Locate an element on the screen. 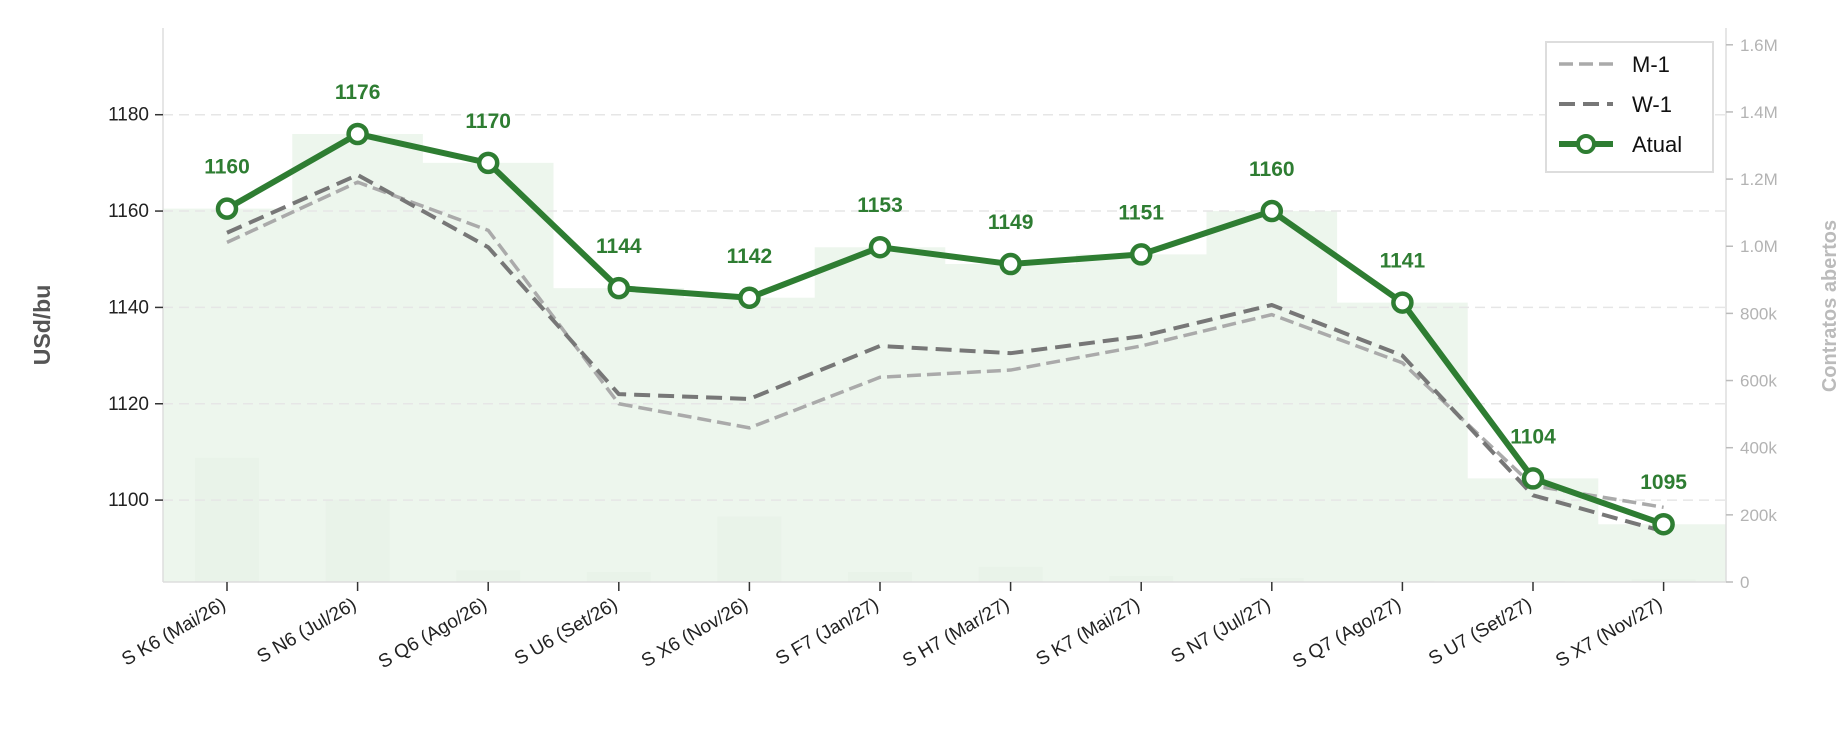  legend-marker is located at coordinates (1586, 144).